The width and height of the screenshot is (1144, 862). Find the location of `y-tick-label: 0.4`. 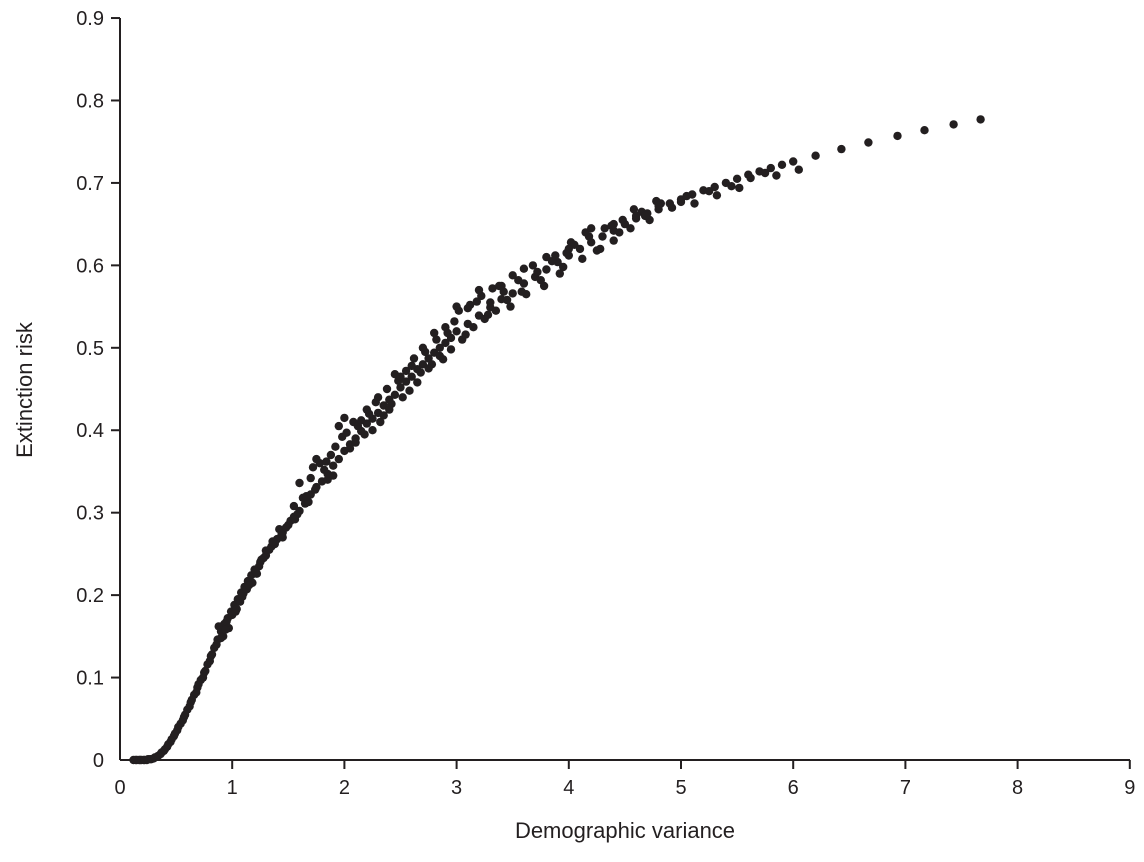

y-tick-label: 0.4 is located at coordinates (90, 431).